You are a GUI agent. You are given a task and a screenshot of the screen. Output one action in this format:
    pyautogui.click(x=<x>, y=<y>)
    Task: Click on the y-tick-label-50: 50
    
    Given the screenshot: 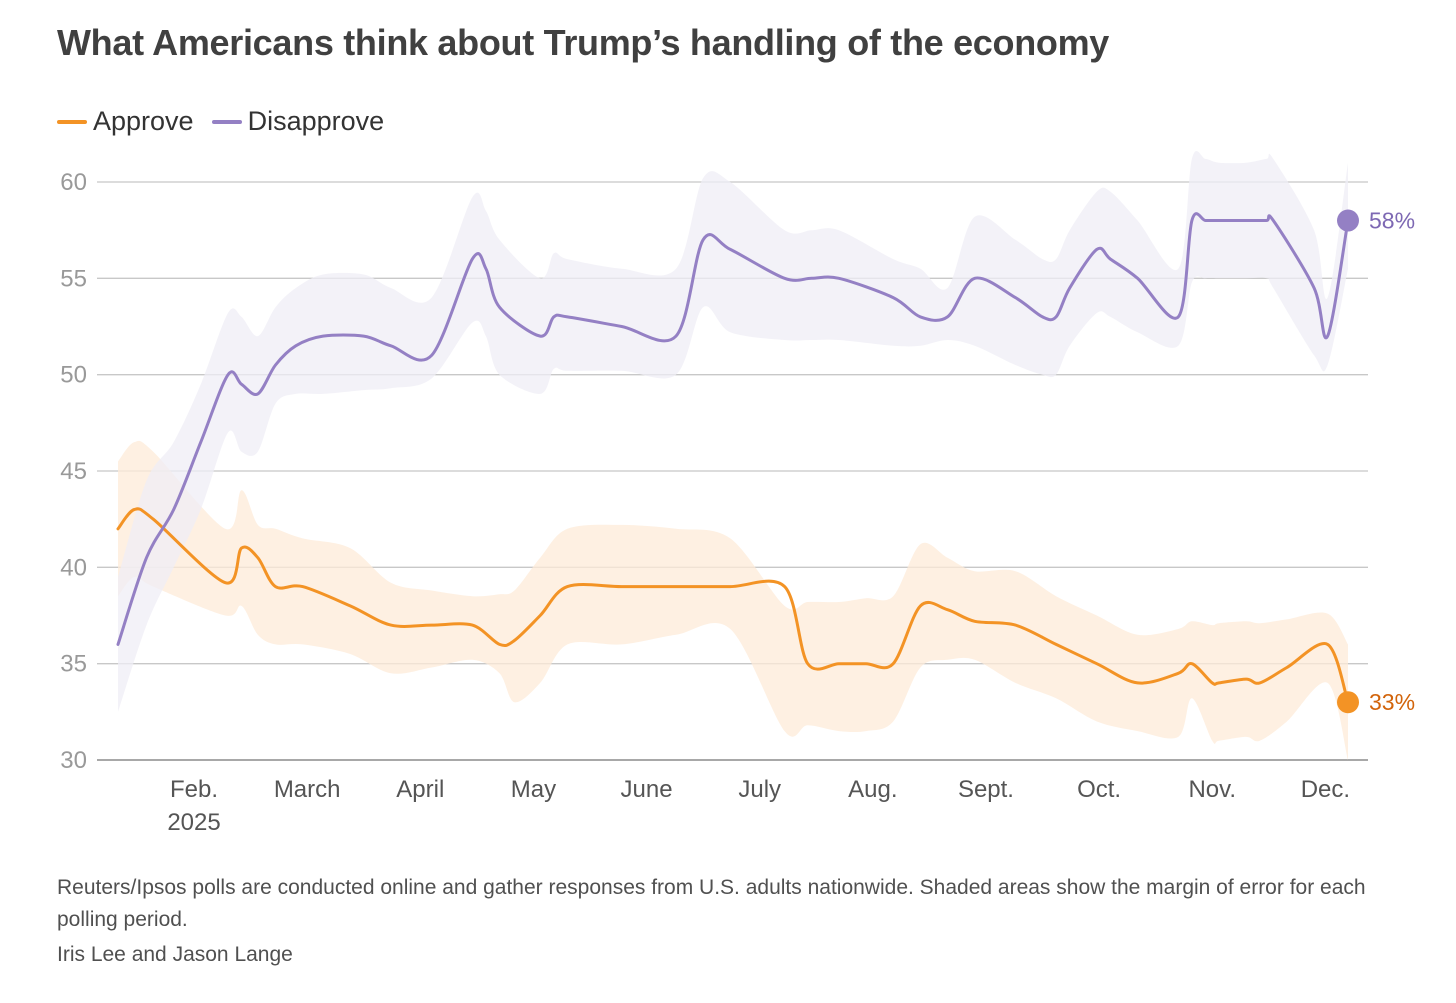 What is the action you would take?
    pyautogui.click(x=73, y=375)
    